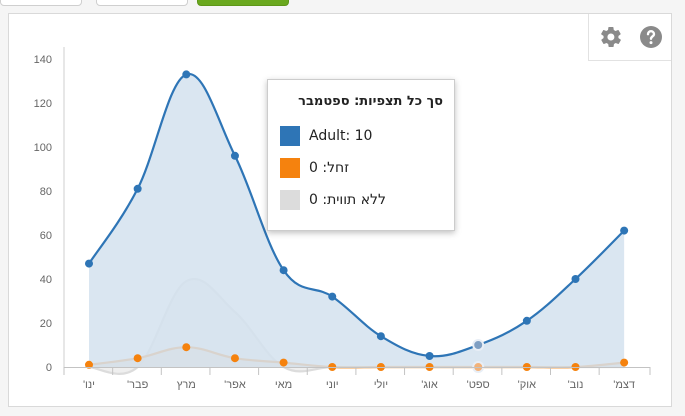 This screenshot has height=416, width=685. Describe the element at coordinates (629, 37) in the screenshot. I see `chart-toolbox` at that location.